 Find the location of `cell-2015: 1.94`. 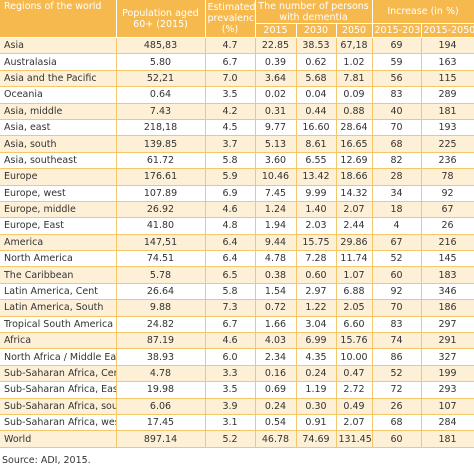

cell-2015: 1.94 is located at coordinates (276, 226).